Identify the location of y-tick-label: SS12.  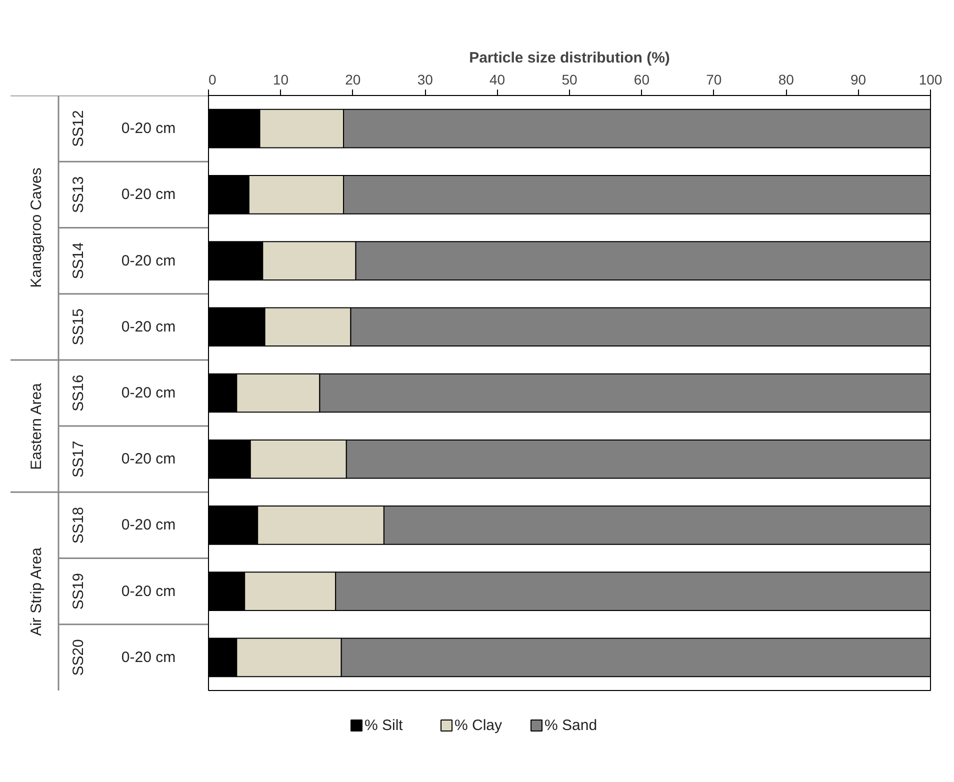
(78, 128).